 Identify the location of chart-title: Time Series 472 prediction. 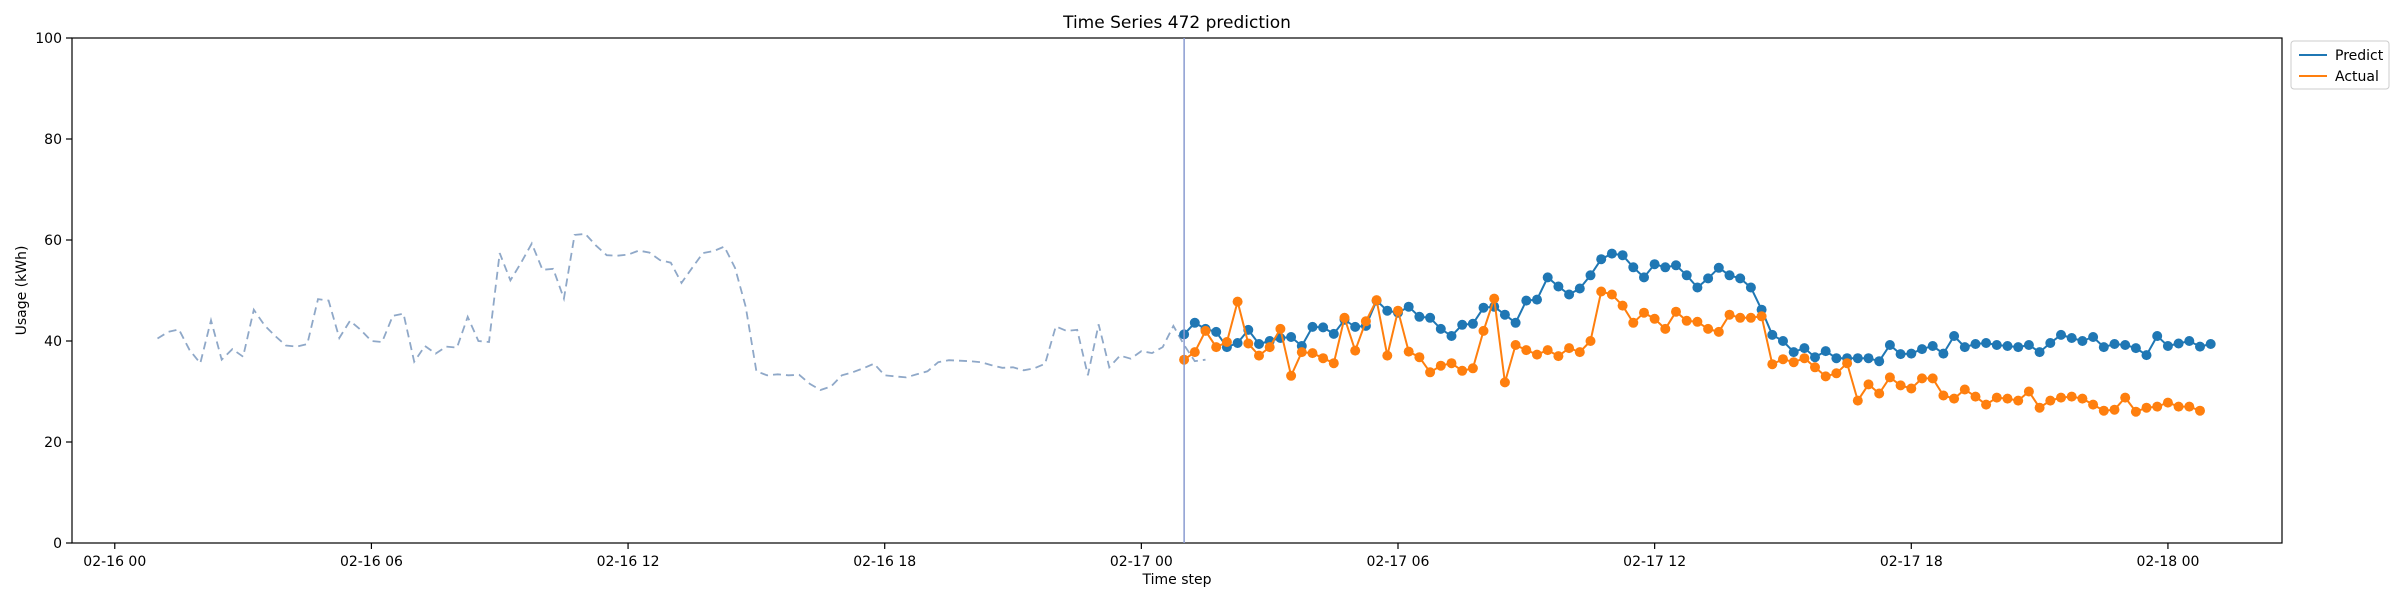
(1176, 23).